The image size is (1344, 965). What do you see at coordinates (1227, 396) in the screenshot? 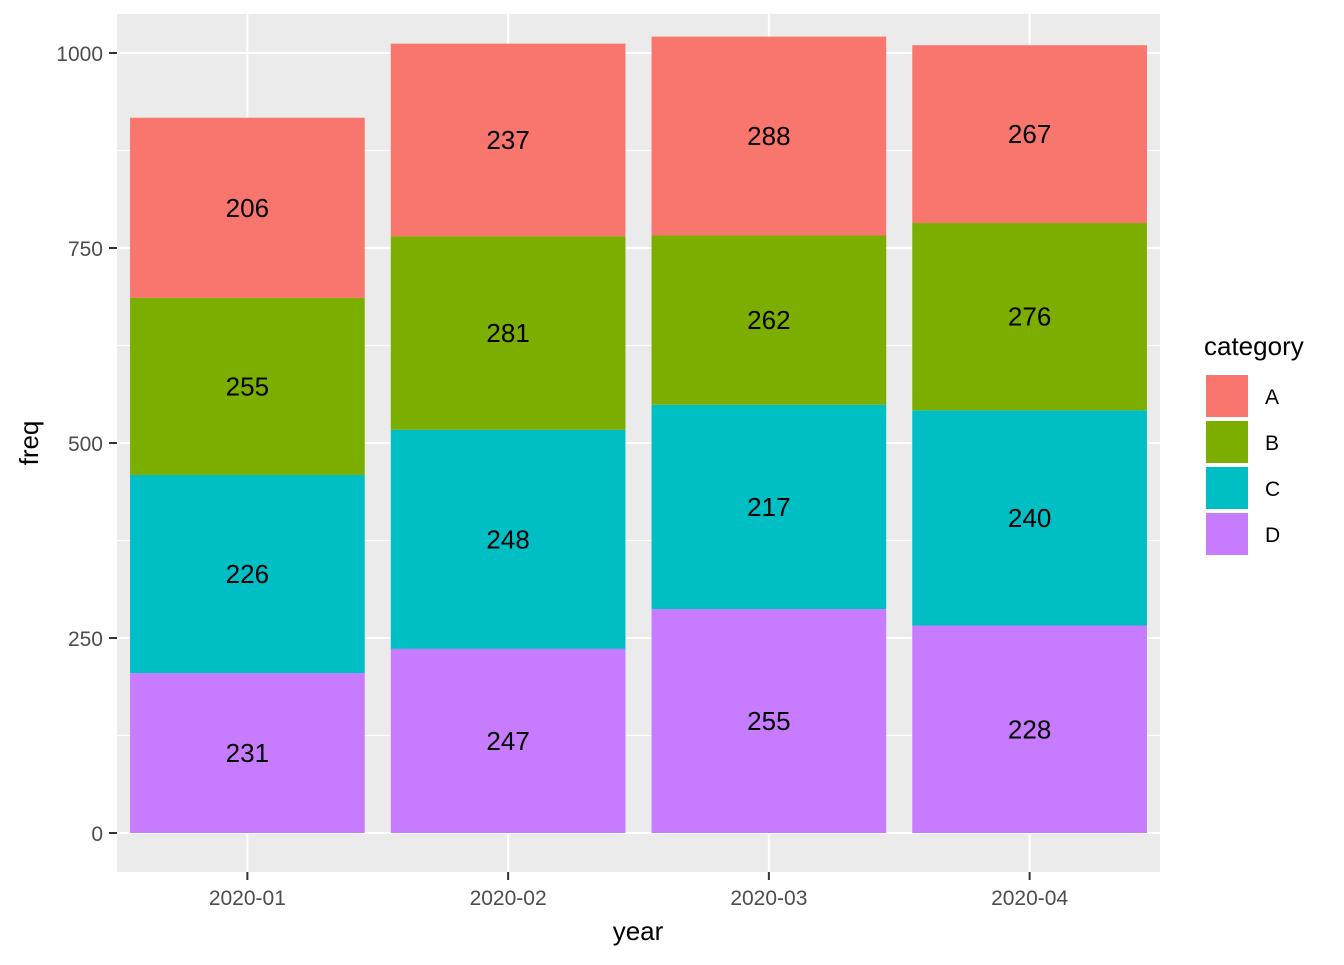
I see `legend-key-a` at bounding box center [1227, 396].